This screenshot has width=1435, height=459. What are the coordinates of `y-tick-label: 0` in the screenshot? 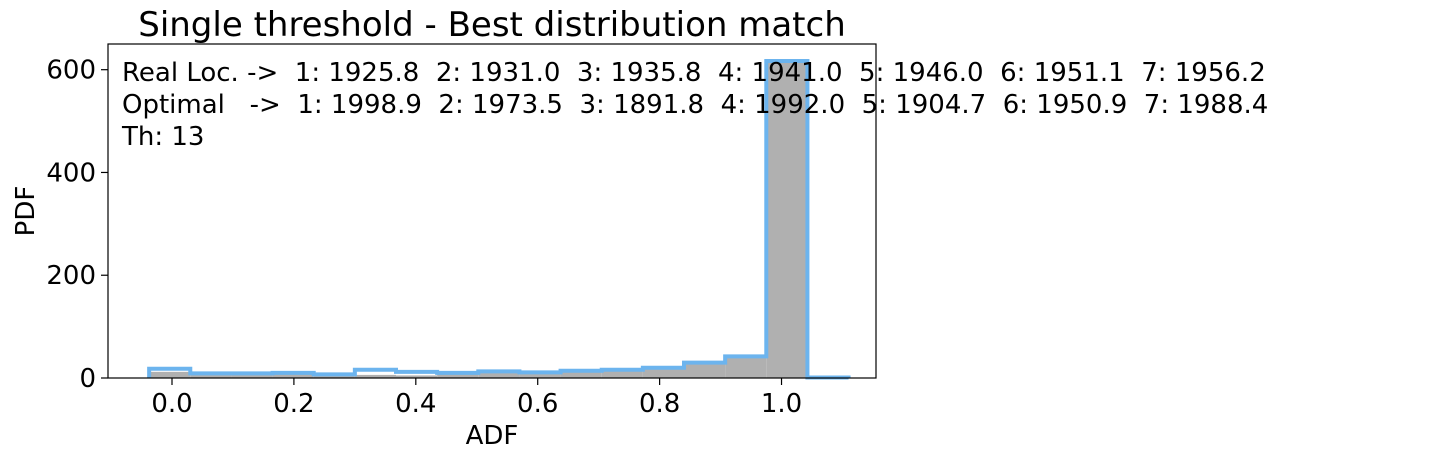 It's located at (87, 379).